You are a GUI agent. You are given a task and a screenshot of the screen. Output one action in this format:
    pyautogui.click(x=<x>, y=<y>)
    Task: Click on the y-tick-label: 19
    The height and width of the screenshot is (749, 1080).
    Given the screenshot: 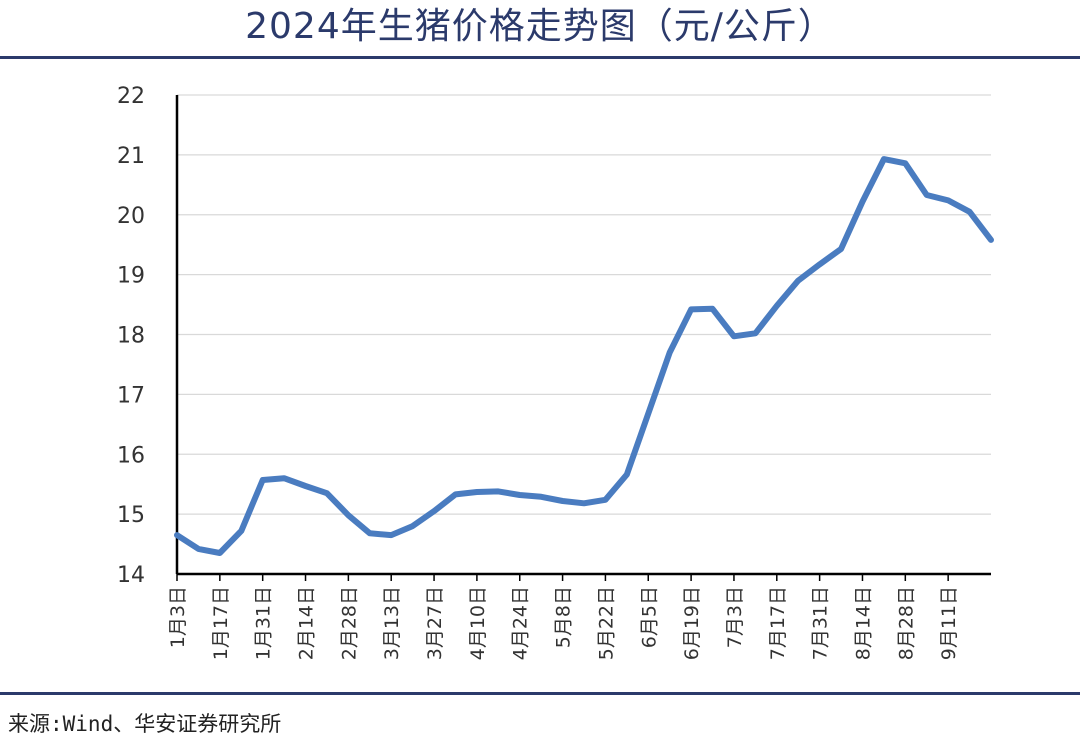 What is the action you would take?
    pyautogui.click(x=131, y=276)
    